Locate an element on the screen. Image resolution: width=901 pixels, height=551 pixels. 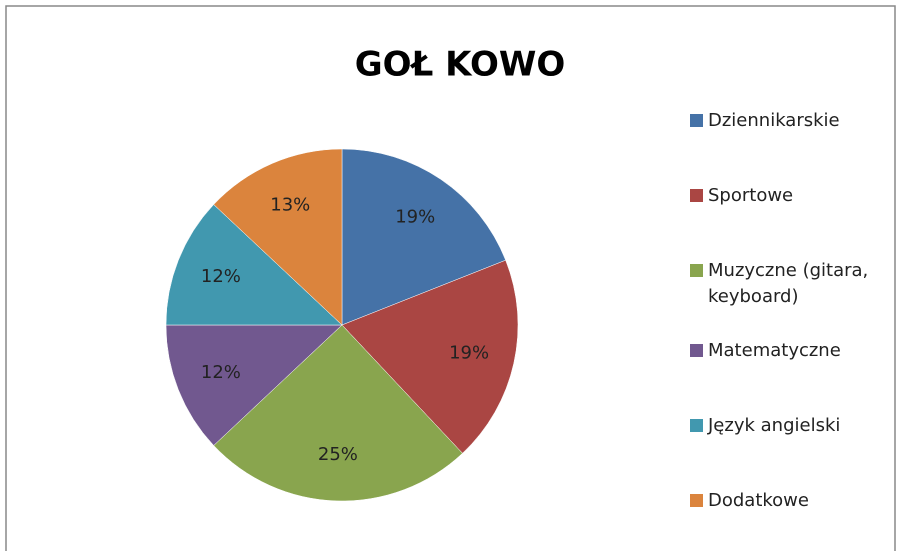
data-label: 13% is located at coordinates (290, 204).